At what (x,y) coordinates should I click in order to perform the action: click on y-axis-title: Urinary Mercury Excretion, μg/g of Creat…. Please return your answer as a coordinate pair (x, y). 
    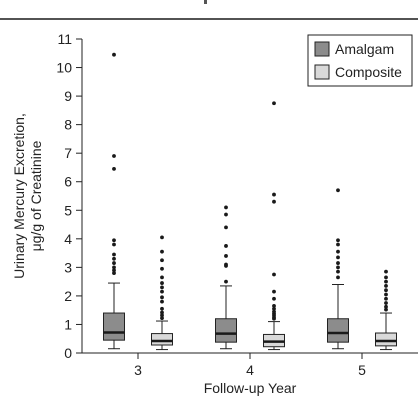
    Looking at the image, I should click on (27, 196).